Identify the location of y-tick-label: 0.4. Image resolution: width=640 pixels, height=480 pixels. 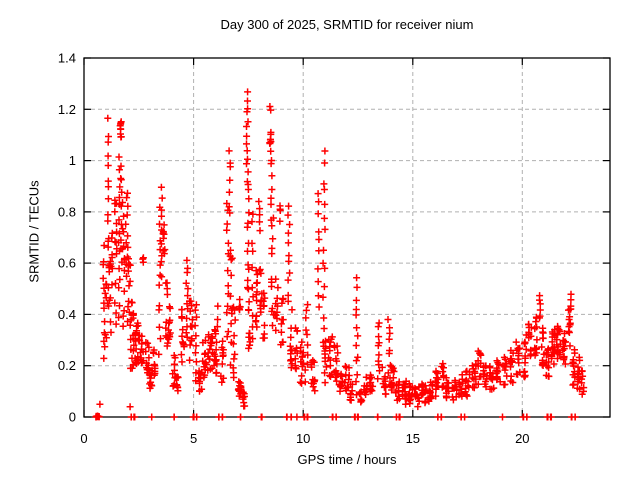
(67, 314).